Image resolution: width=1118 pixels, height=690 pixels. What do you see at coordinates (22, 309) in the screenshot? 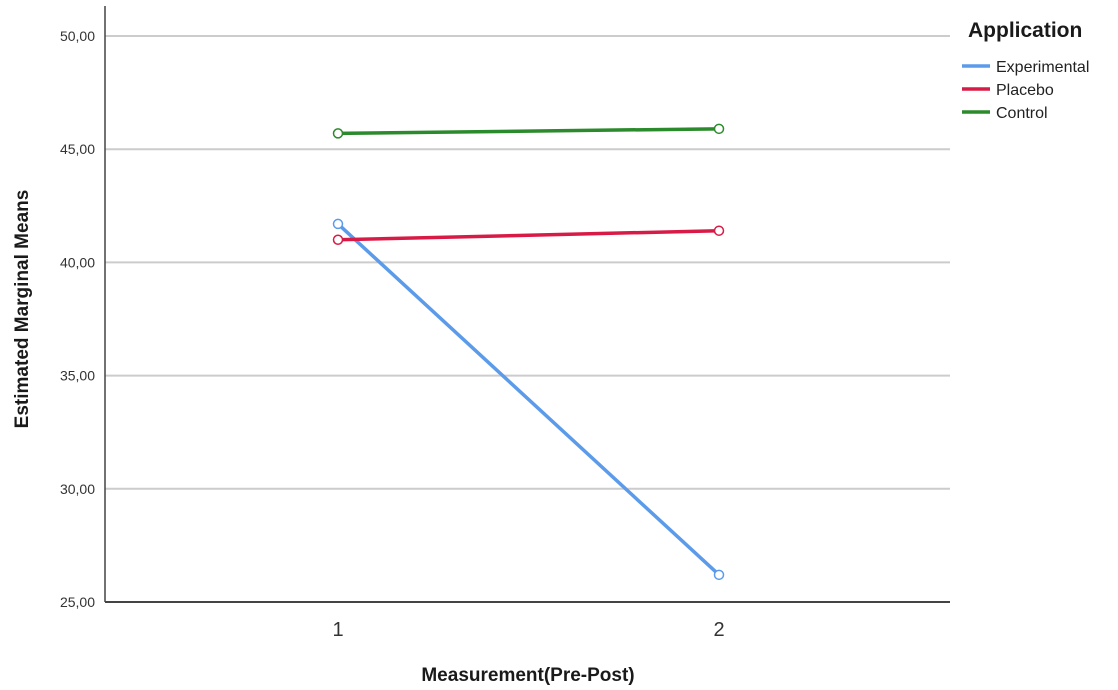
I see `y-axis-title: Estimated Marginal Means` at bounding box center [22, 309].